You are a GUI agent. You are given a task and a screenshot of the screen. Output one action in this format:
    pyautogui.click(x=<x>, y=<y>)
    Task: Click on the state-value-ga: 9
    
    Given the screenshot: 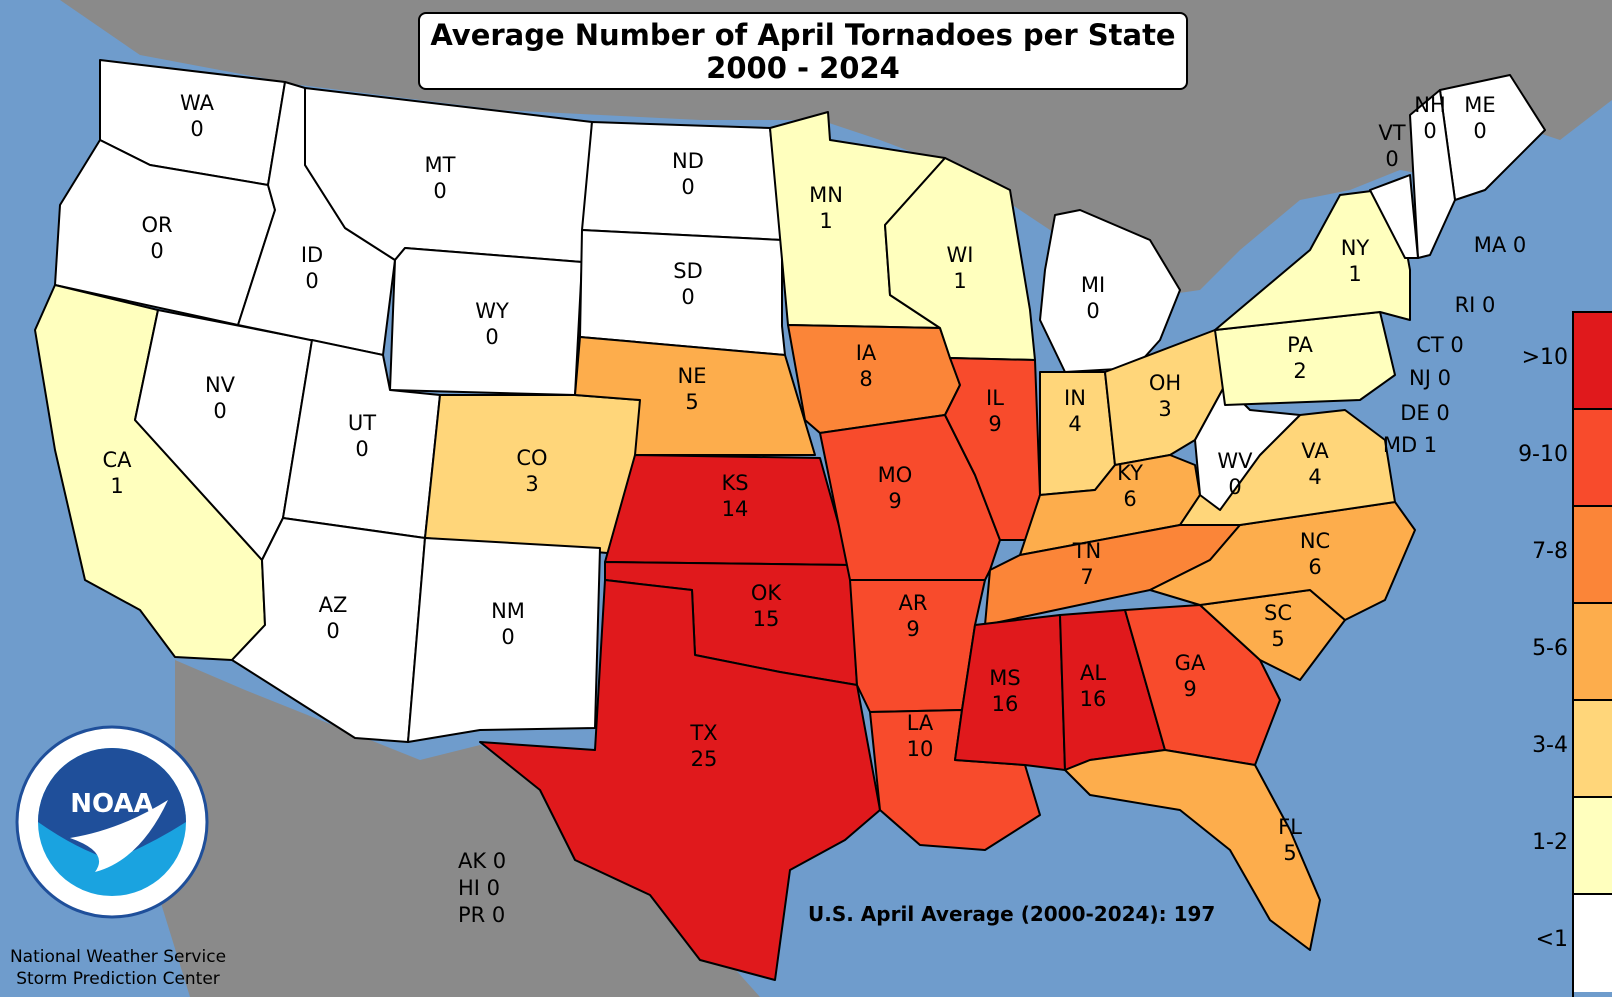 What is the action you would take?
    pyautogui.click(x=1189, y=689)
    